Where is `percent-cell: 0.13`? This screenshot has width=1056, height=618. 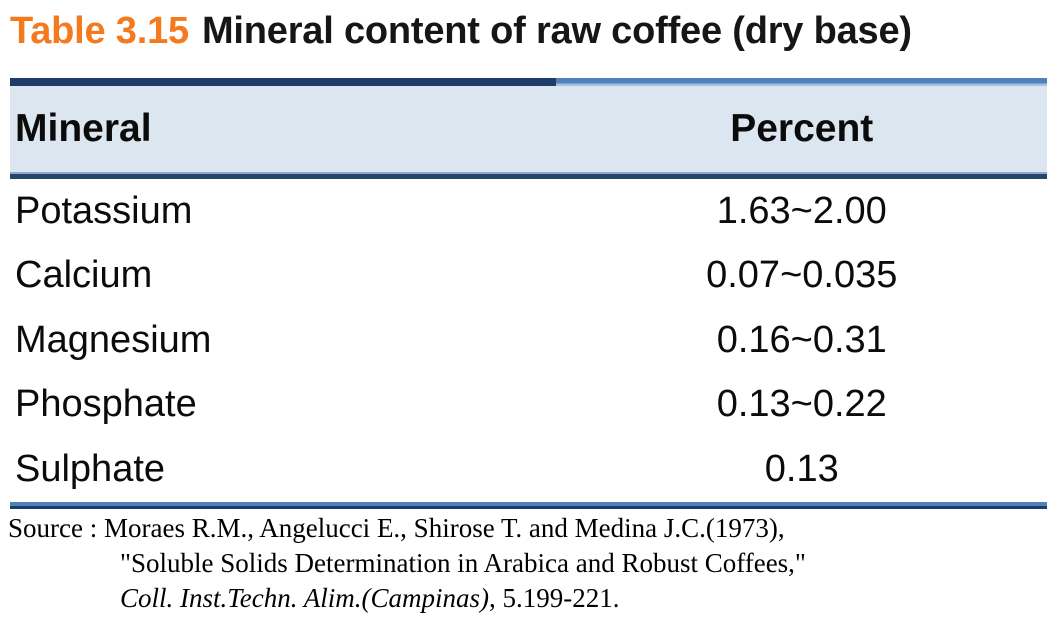
percent-cell: 0.13 is located at coordinates (801, 468).